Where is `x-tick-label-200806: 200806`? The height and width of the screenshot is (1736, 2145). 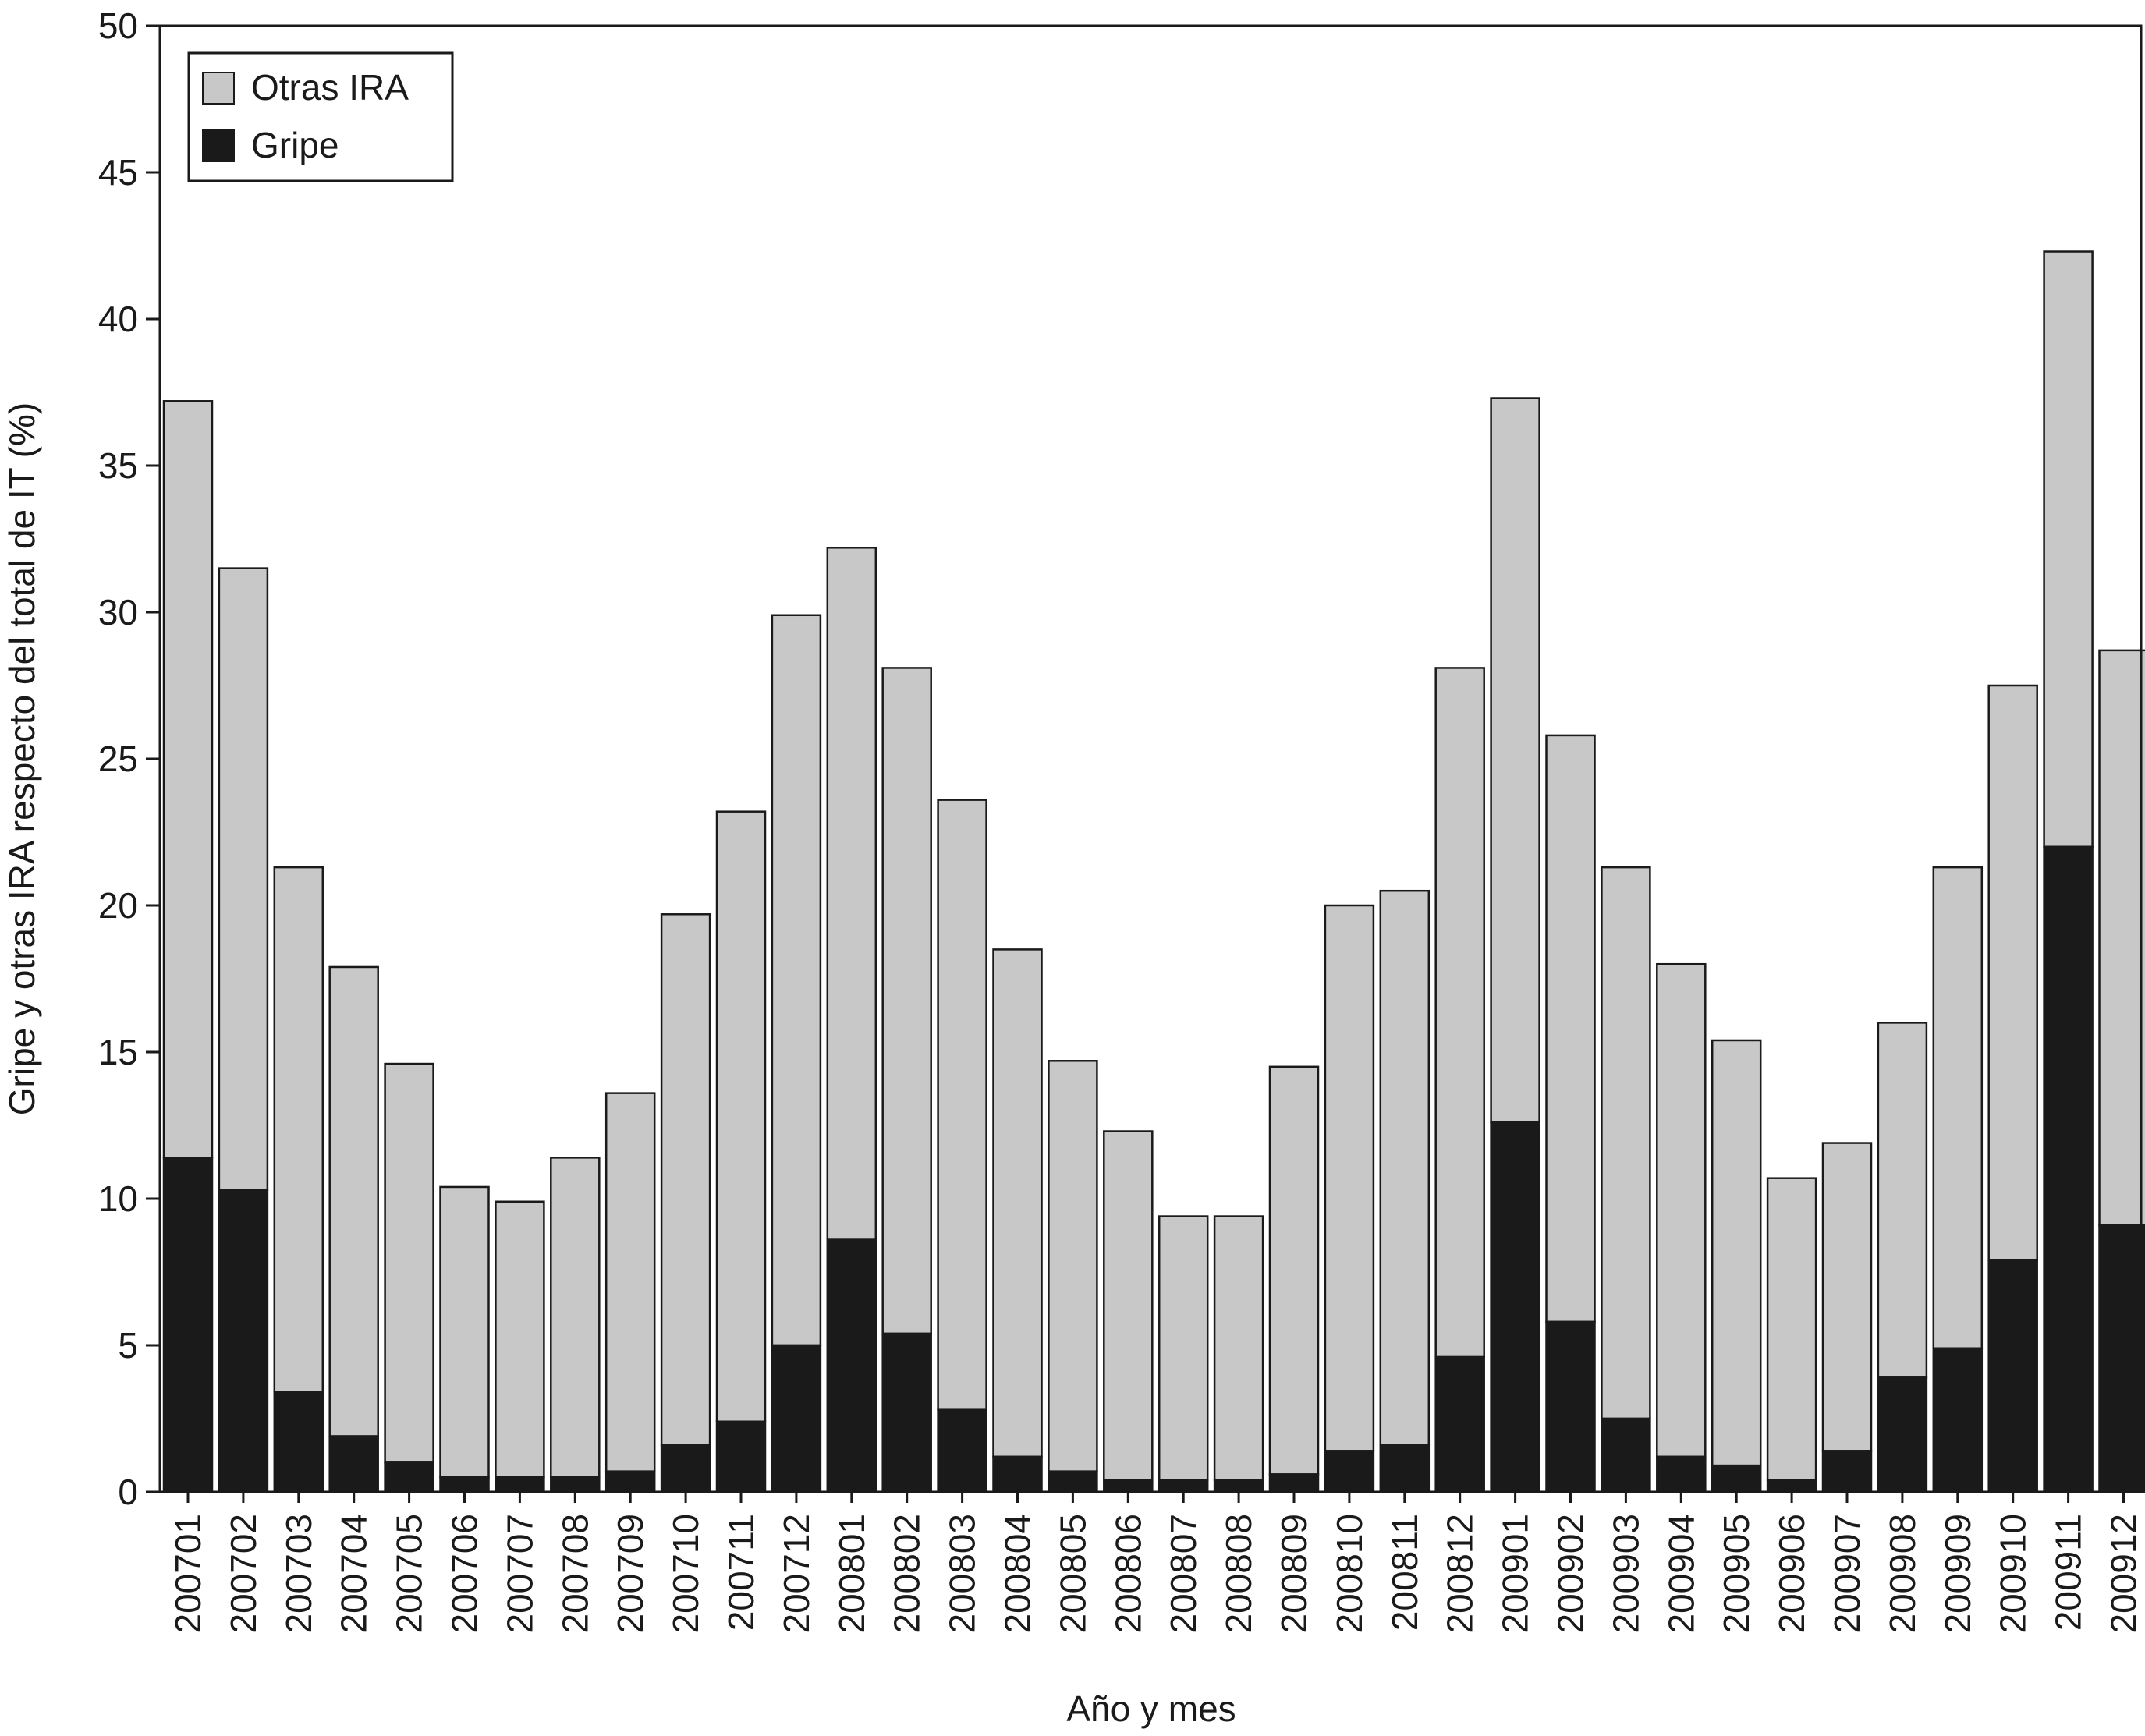
x-tick-label-200806: 200806 is located at coordinates (1128, 1574).